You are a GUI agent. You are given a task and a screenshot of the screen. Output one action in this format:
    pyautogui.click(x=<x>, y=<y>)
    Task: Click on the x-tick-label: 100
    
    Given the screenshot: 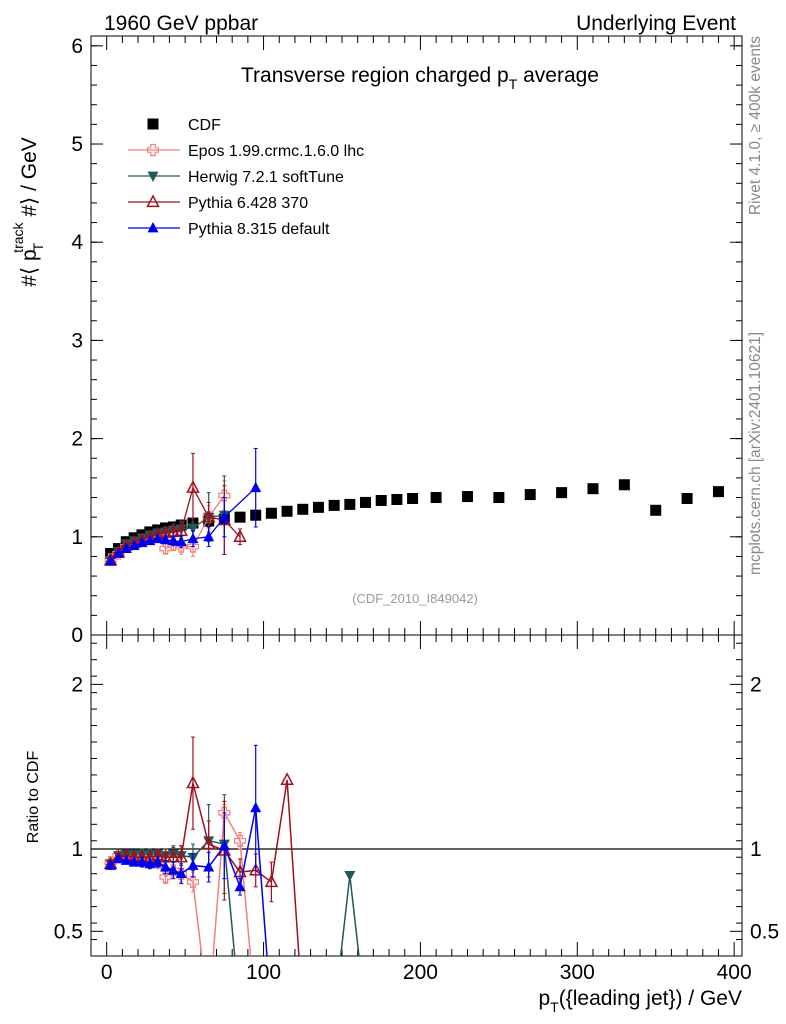 What is the action you would take?
    pyautogui.click(x=263, y=972)
    